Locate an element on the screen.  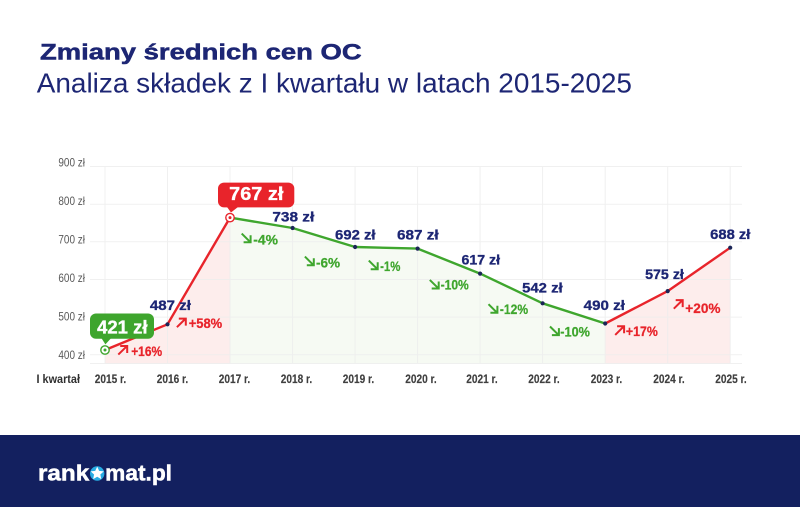
svg-text: 700 zł is located at coordinates (71, 240).